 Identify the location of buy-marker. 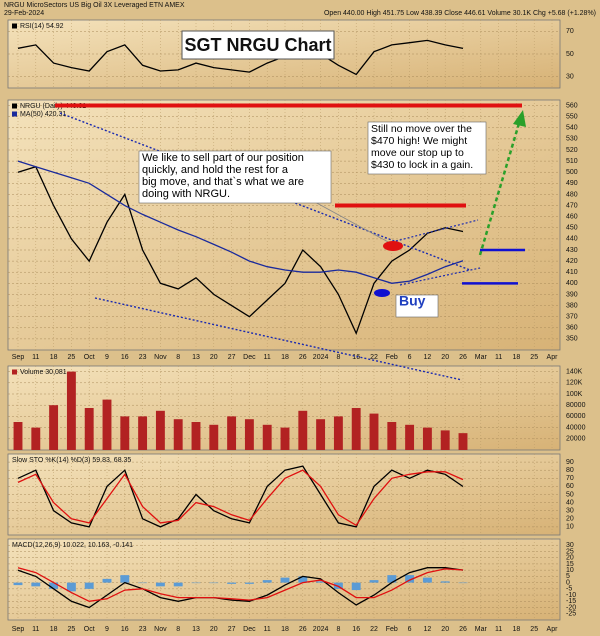
(382, 293).